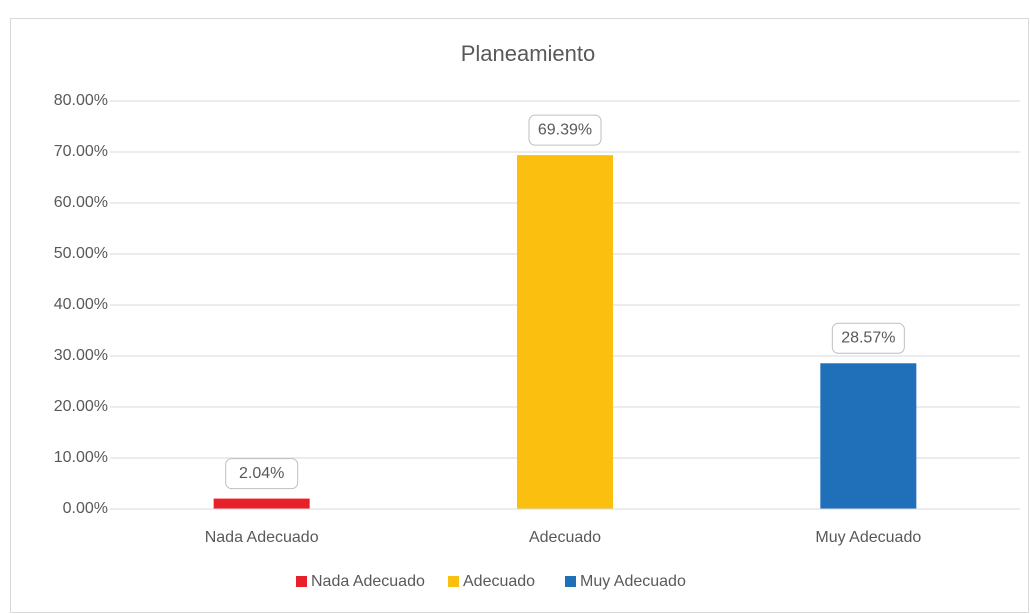 The width and height of the screenshot is (1030, 614). I want to click on y-tick-label: 80.00%, so click(81, 100).